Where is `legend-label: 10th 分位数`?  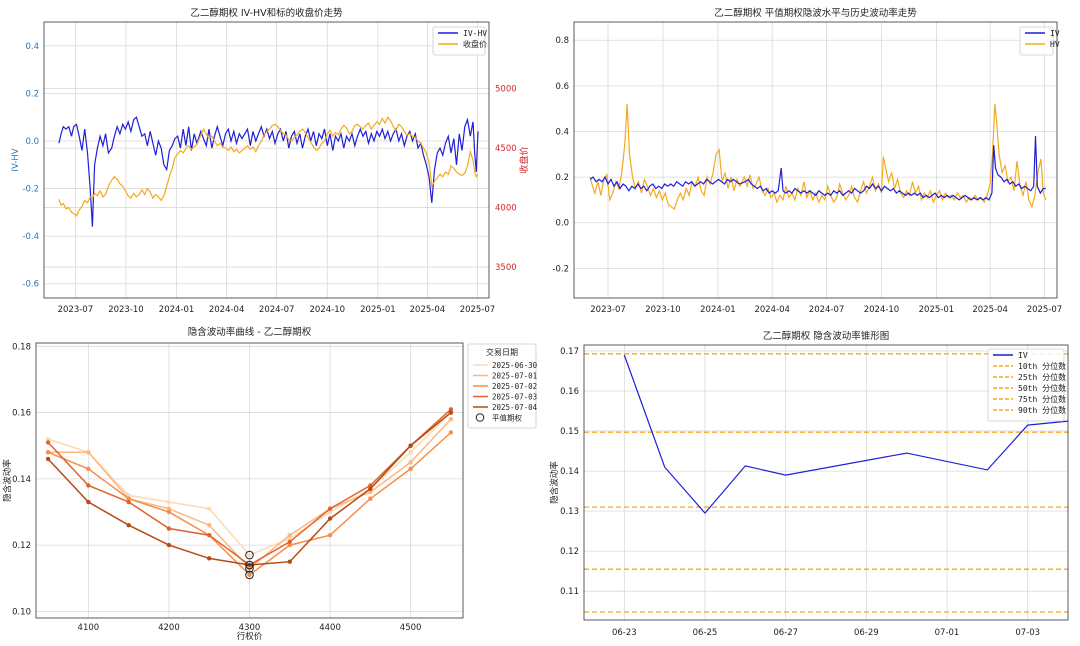 legend-label: 10th 分位数 is located at coordinates (1042, 366).